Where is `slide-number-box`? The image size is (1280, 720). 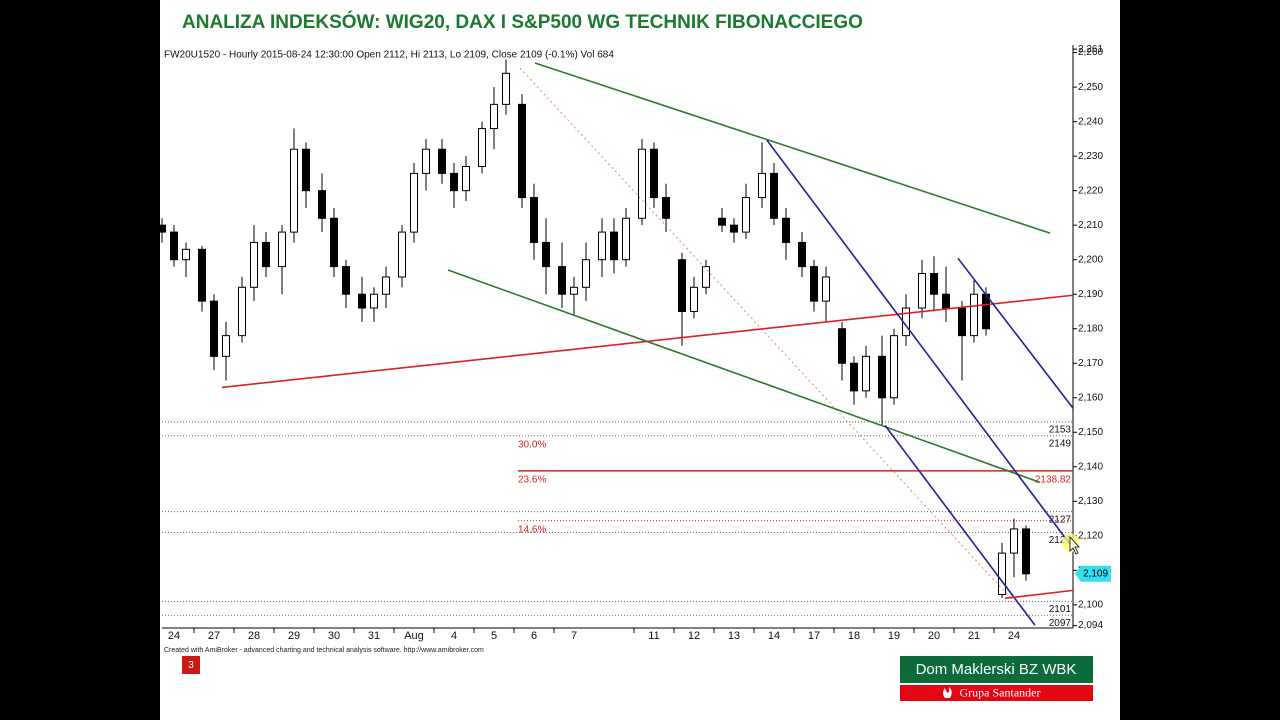 slide-number-box is located at coordinates (191, 665).